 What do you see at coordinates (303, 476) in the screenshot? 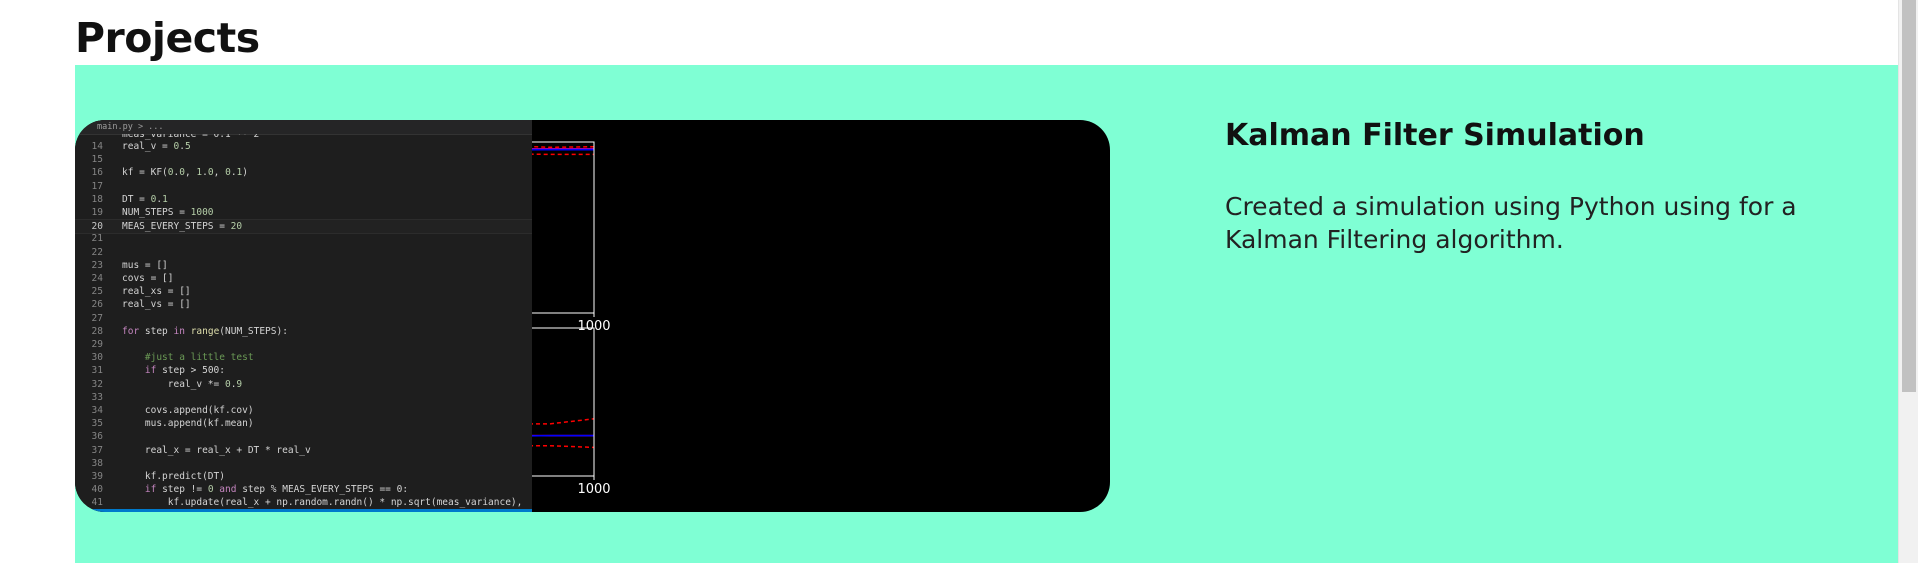
I see `code-line: 39 kf.predict(DT)` at bounding box center [303, 476].